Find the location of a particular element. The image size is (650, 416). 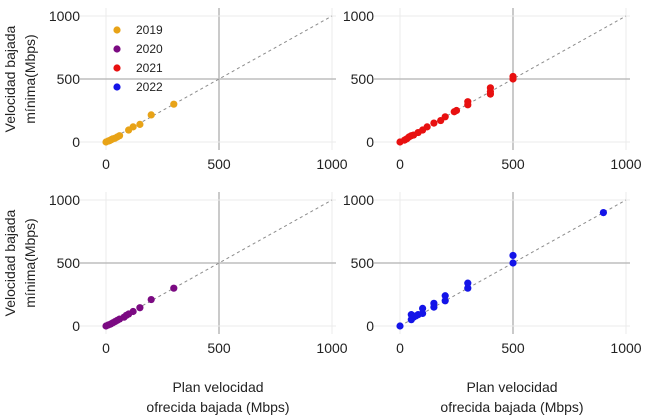

legend-label: 2022 is located at coordinates (149, 87).